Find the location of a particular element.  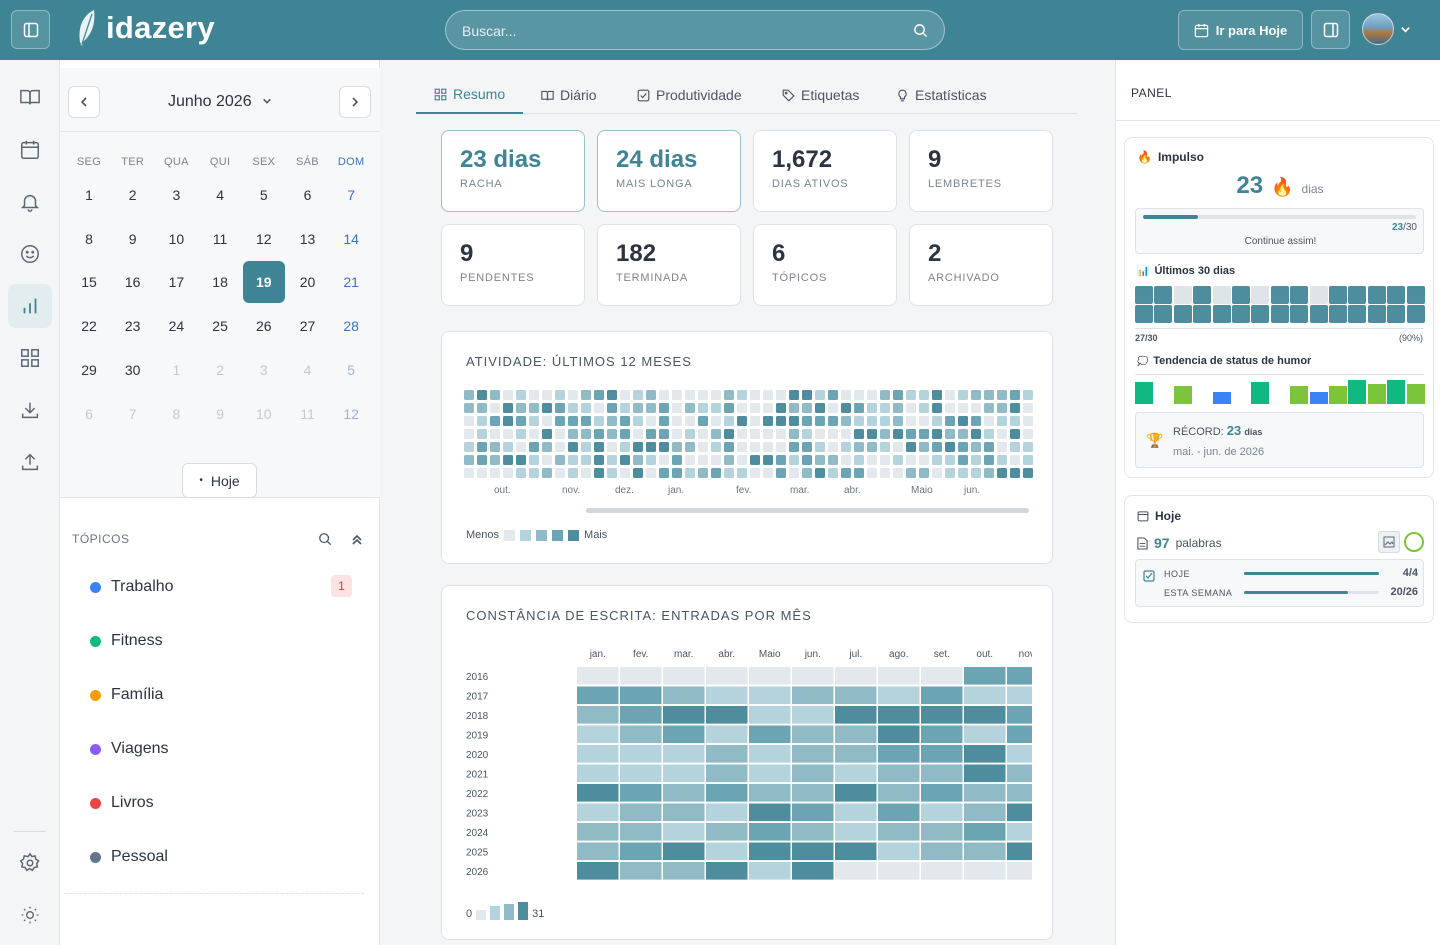

tab-diário: Diário is located at coordinates (569, 95).